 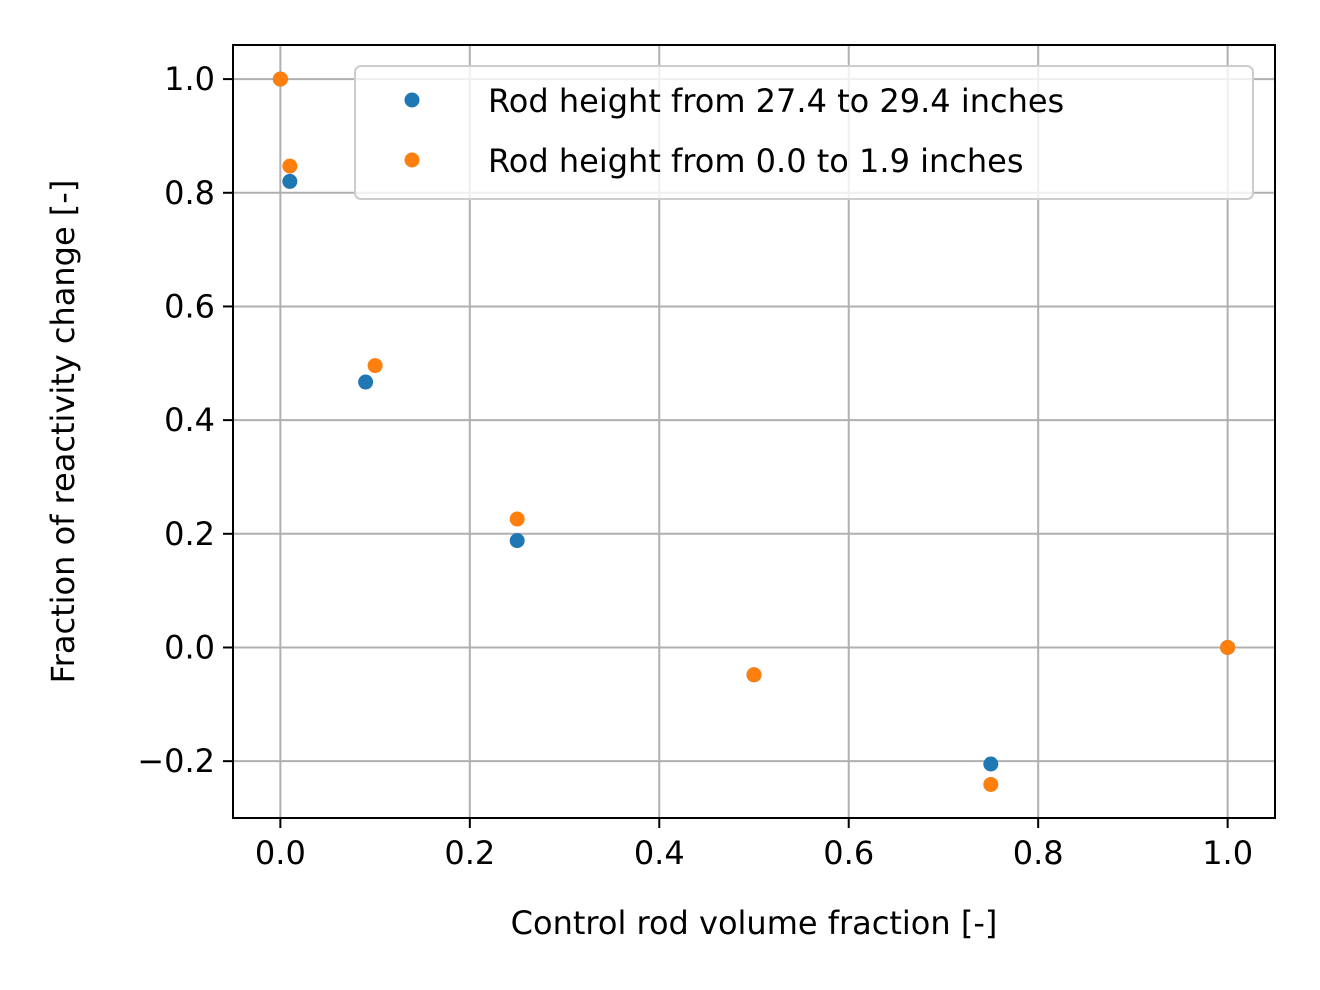 What do you see at coordinates (1038, 853) in the screenshot?
I see `x-tick-label: 0.8` at bounding box center [1038, 853].